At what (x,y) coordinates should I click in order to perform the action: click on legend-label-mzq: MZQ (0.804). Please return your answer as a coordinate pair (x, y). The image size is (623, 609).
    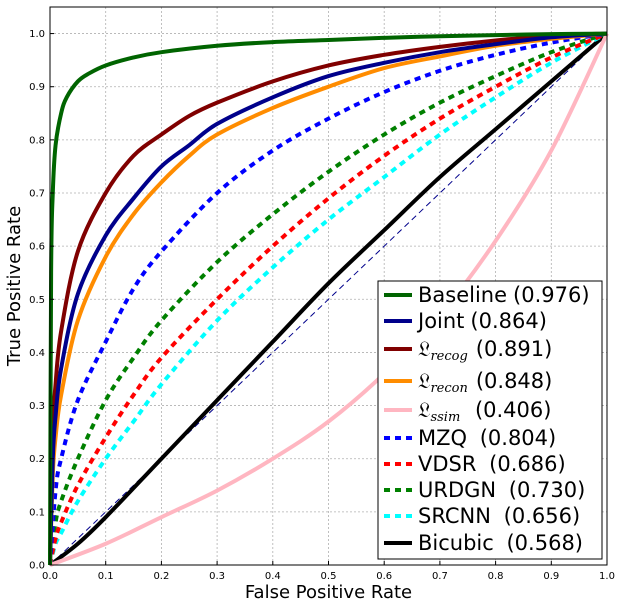
    Looking at the image, I should click on (487, 438).